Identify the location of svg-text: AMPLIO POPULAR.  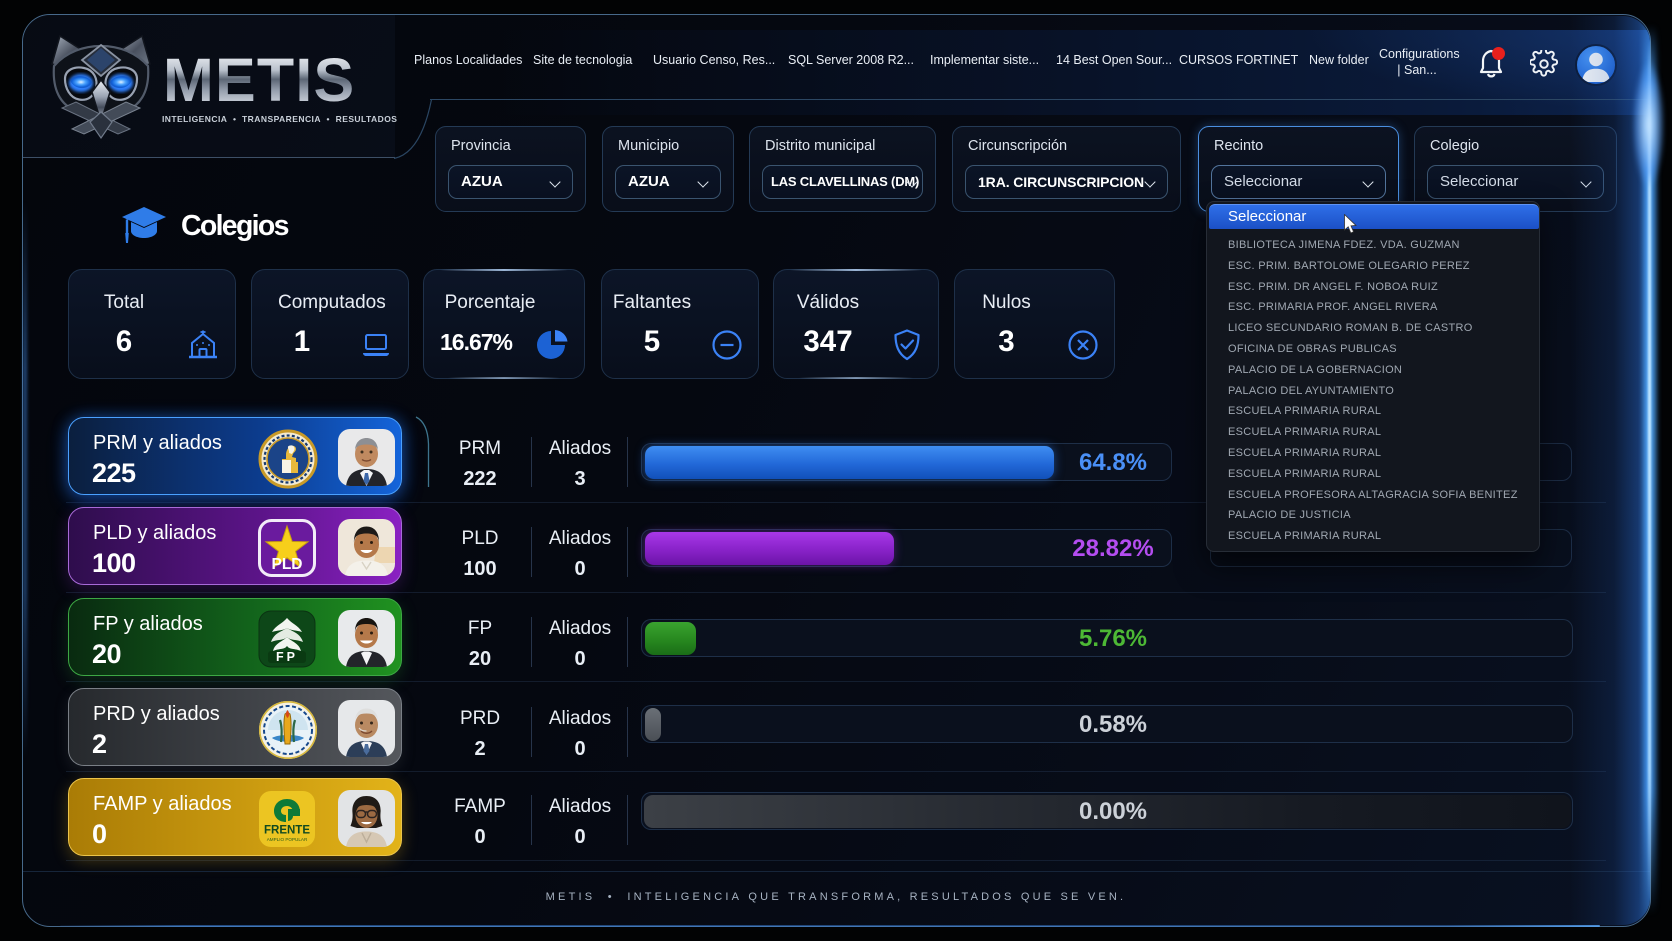
(287, 839).